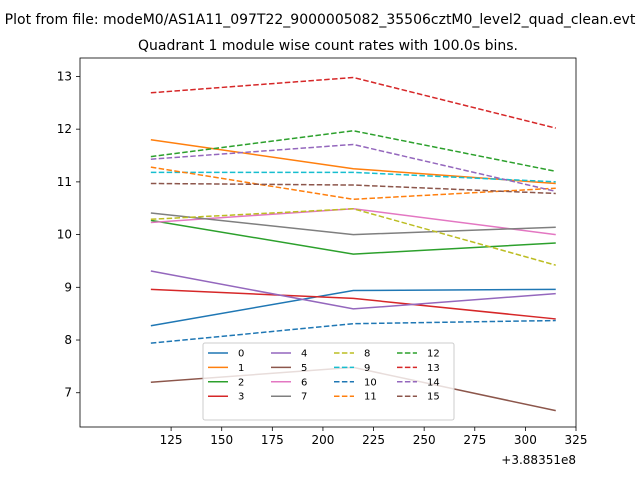 This screenshot has height=480, width=640. I want to click on y-tick-label: 11, so click(64, 182).